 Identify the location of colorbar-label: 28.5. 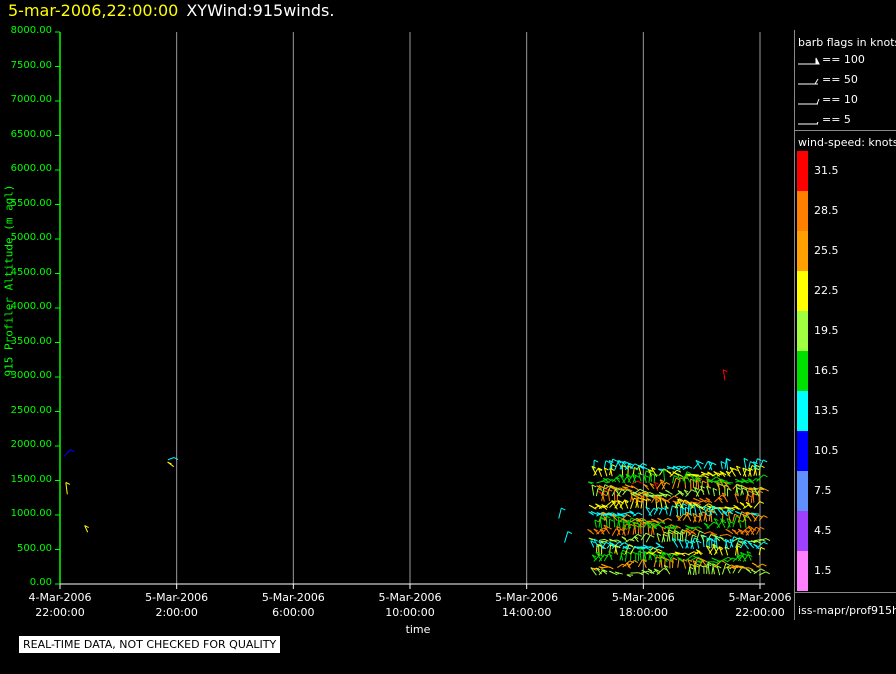
(826, 210).